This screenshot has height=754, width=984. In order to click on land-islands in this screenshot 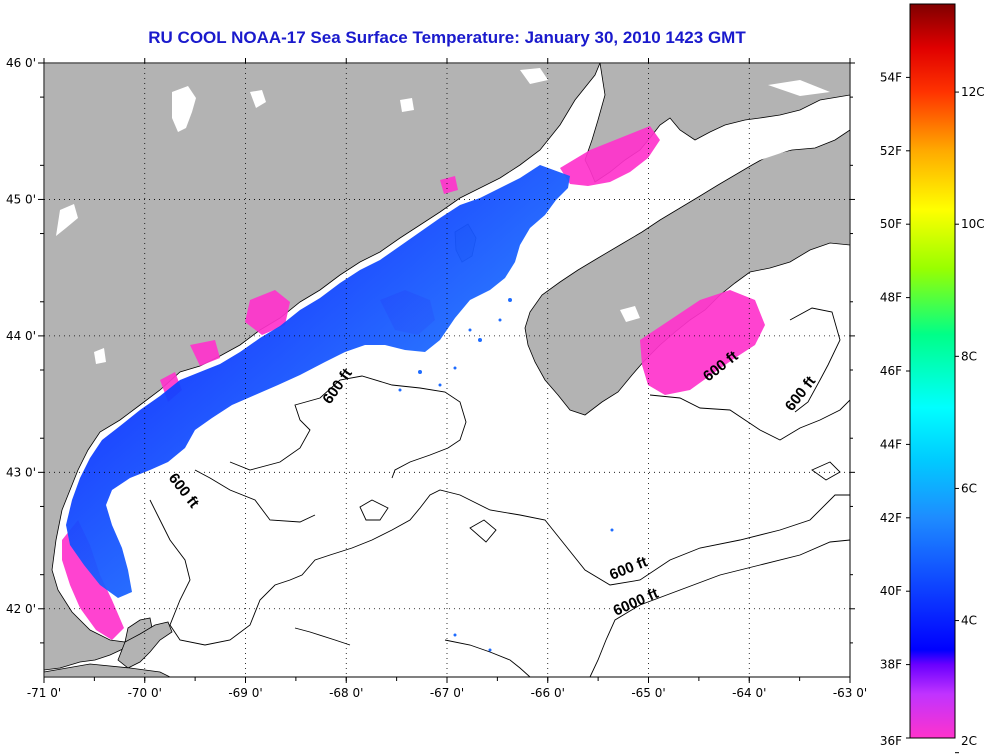, I will do `click(107, 670)`.